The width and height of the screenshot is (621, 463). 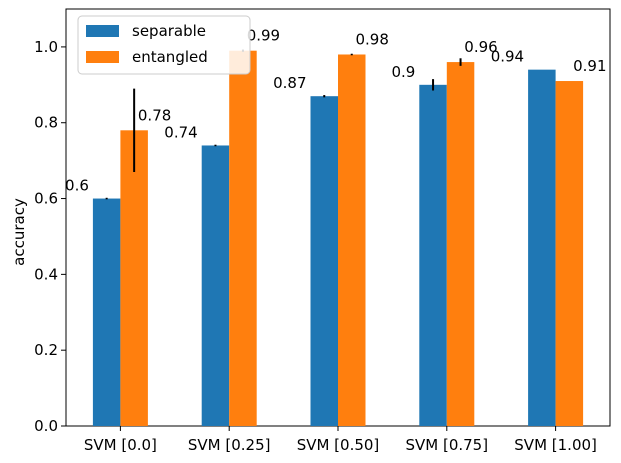 I want to click on y-tick-label: 0.0, so click(x=46, y=426).